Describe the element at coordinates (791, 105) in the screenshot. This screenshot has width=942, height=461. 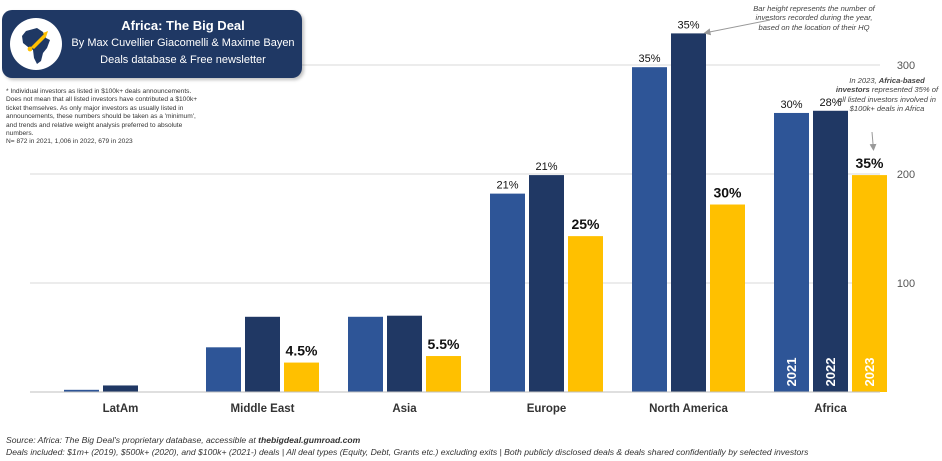
I see `data-label-africa-2021: 30%` at that location.